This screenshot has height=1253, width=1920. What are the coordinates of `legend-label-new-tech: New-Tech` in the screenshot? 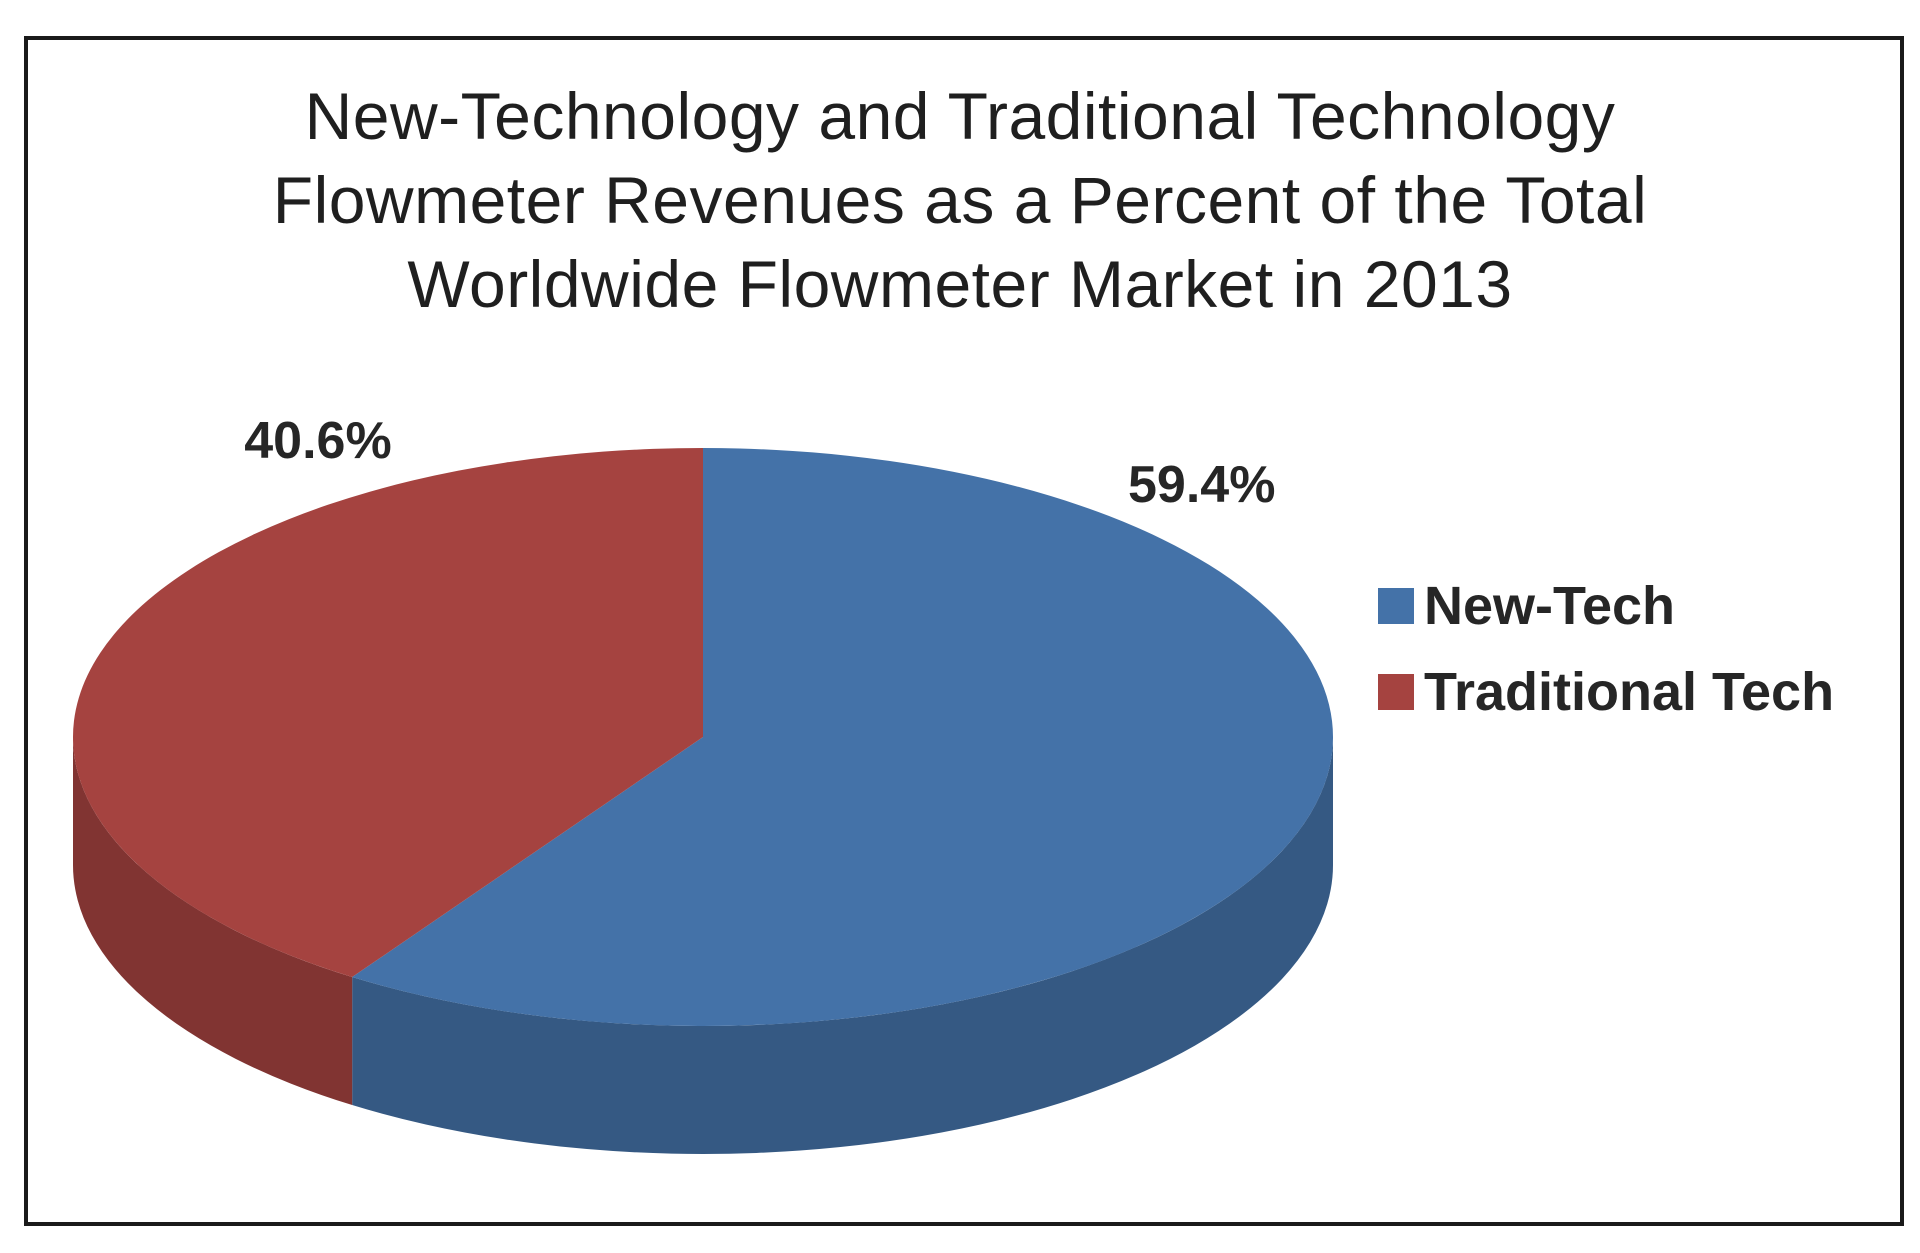 It's located at (1550, 606).